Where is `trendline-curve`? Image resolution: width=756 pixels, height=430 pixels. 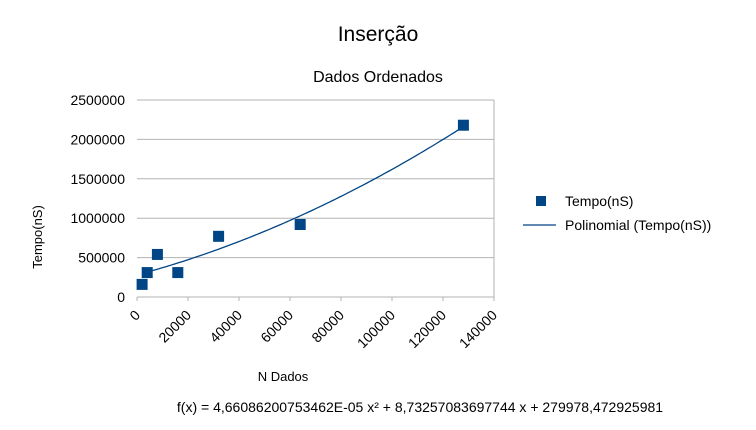
trendline-curve is located at coordinates (302, 200).